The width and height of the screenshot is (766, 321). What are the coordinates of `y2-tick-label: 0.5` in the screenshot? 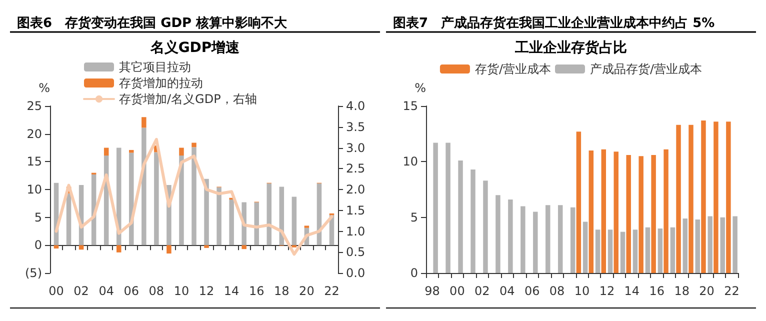 It's located at (356, 252).